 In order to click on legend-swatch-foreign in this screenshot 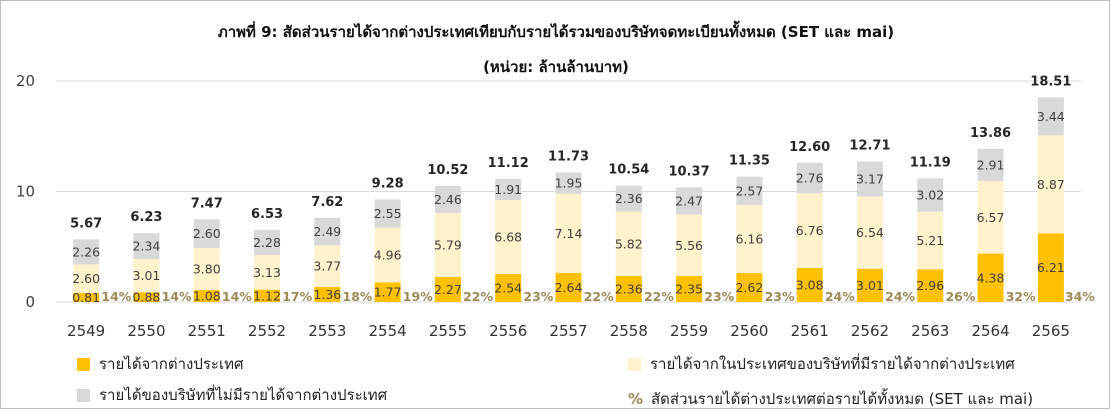, I will do `click(83, 364)`.